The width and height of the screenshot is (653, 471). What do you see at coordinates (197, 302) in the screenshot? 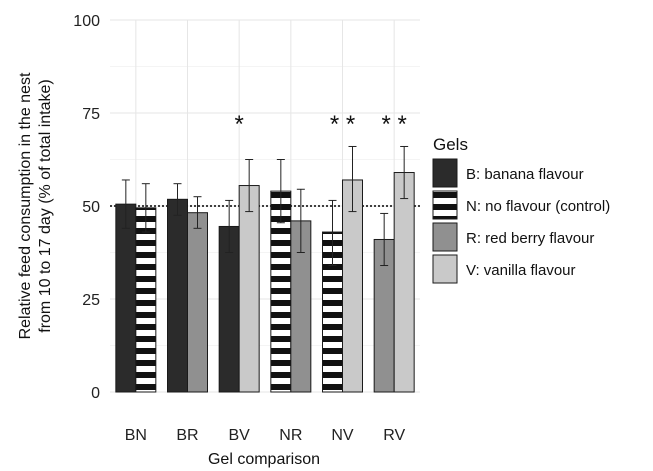
I see `bar-BR-R` at bounding box center [197, 302].